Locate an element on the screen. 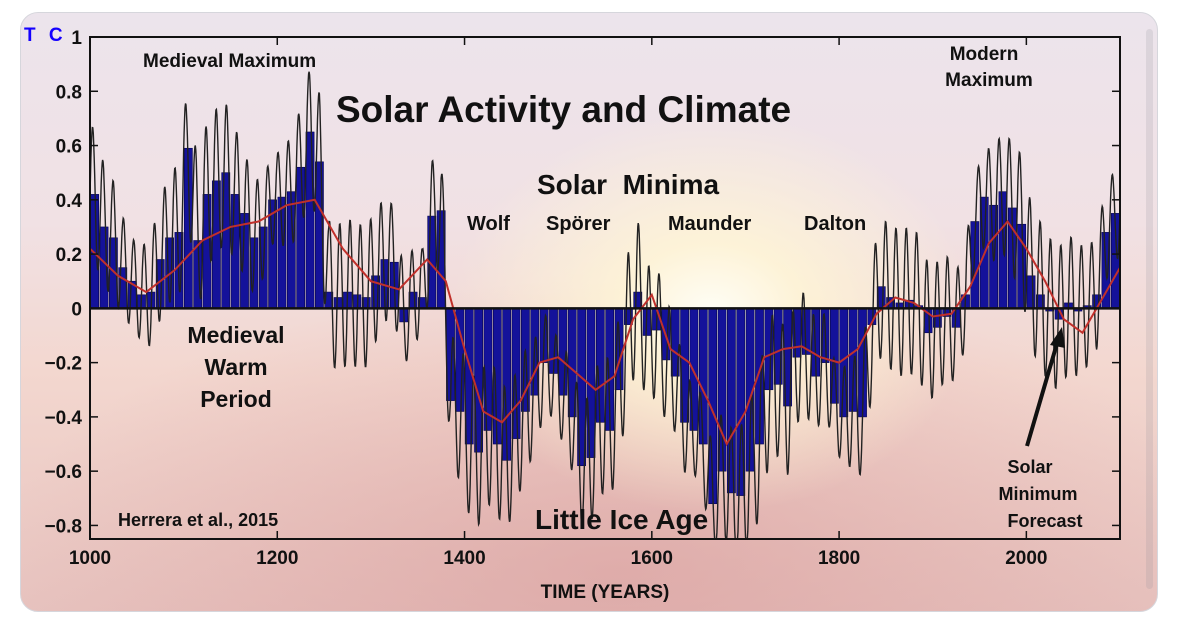  forecast-arrow is located at coordinates (1042, 393).